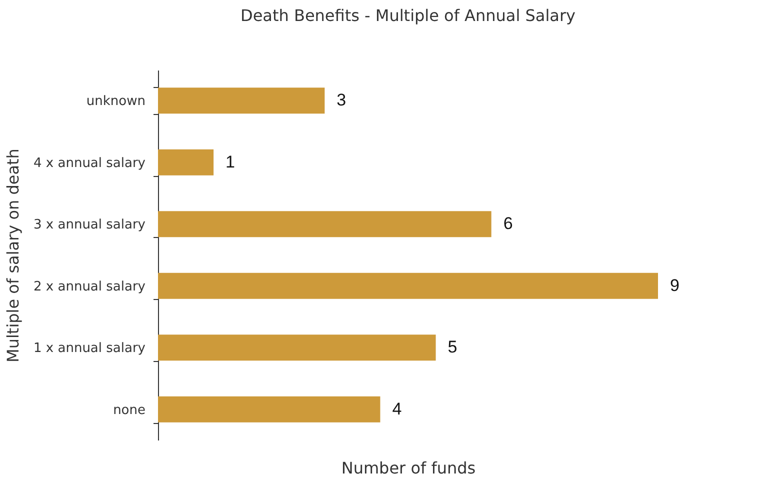 This screenshot has height=481, width=761. I want to click on data-label: 9, so click(675, 285).